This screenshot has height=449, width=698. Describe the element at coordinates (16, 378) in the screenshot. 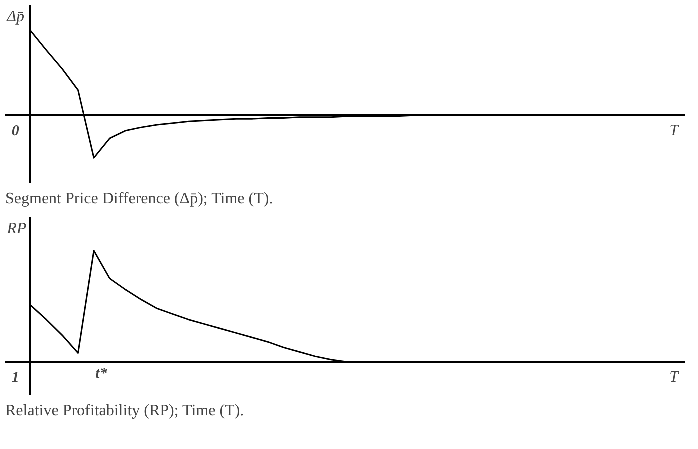

I see `text: 1` at that location.